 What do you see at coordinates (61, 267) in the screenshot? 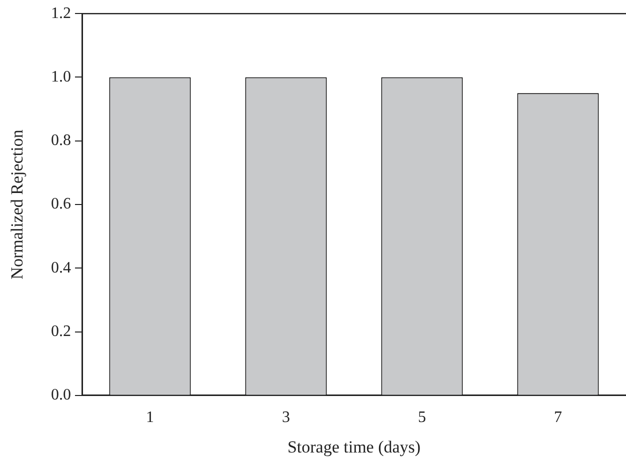
I see `y-tick-label: 0.4` at bounding box center [61, 267].